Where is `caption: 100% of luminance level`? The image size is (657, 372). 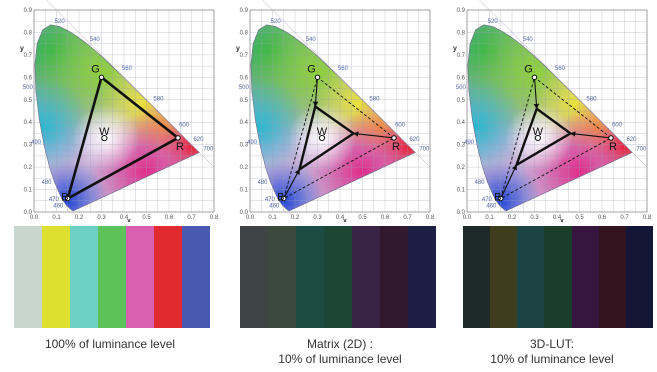
caption: 100% of luminance level is located at coordinates (110, 344).